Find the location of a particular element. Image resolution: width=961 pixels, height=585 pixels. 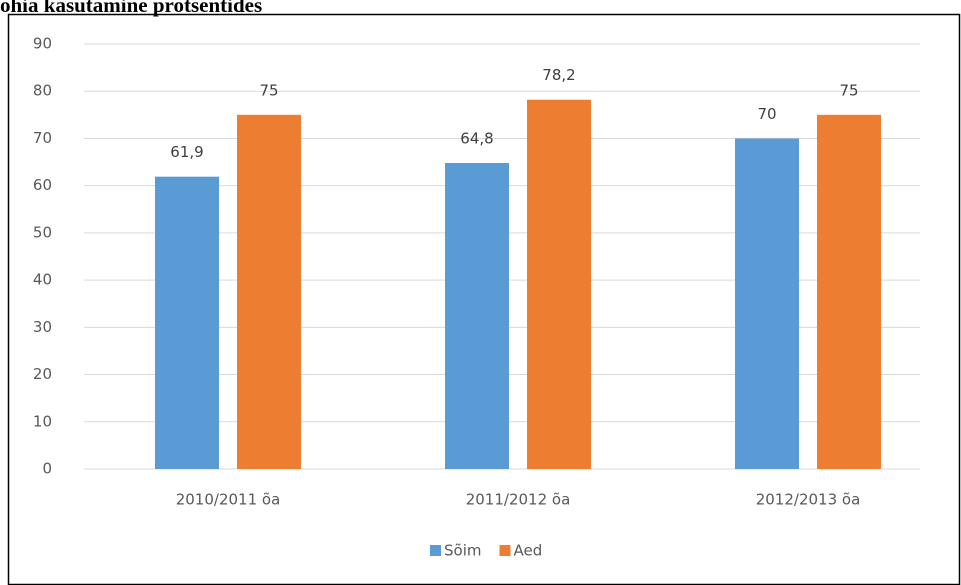

y-tick-label: 80 is located at coordinates (42, 91).